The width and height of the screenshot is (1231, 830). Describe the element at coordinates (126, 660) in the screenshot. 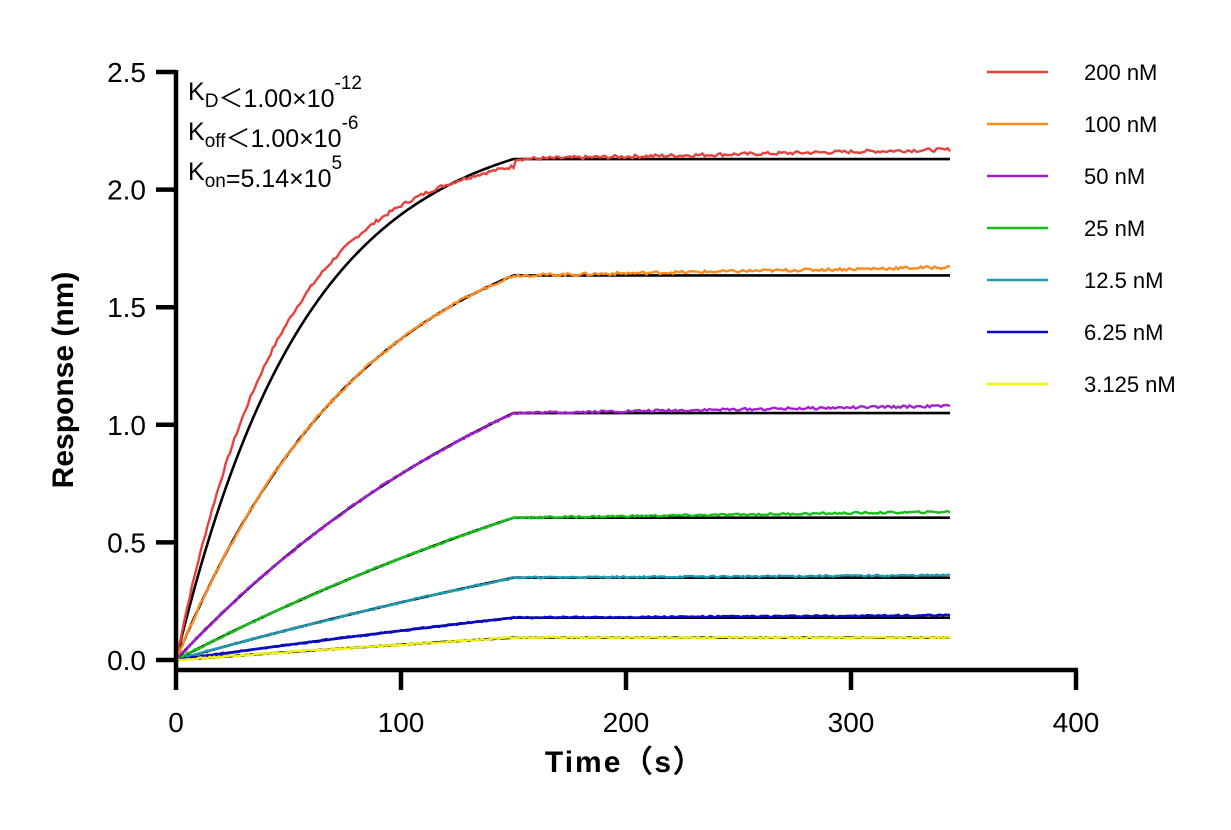

I see `y-tick-label-0: 0.0` at that location.